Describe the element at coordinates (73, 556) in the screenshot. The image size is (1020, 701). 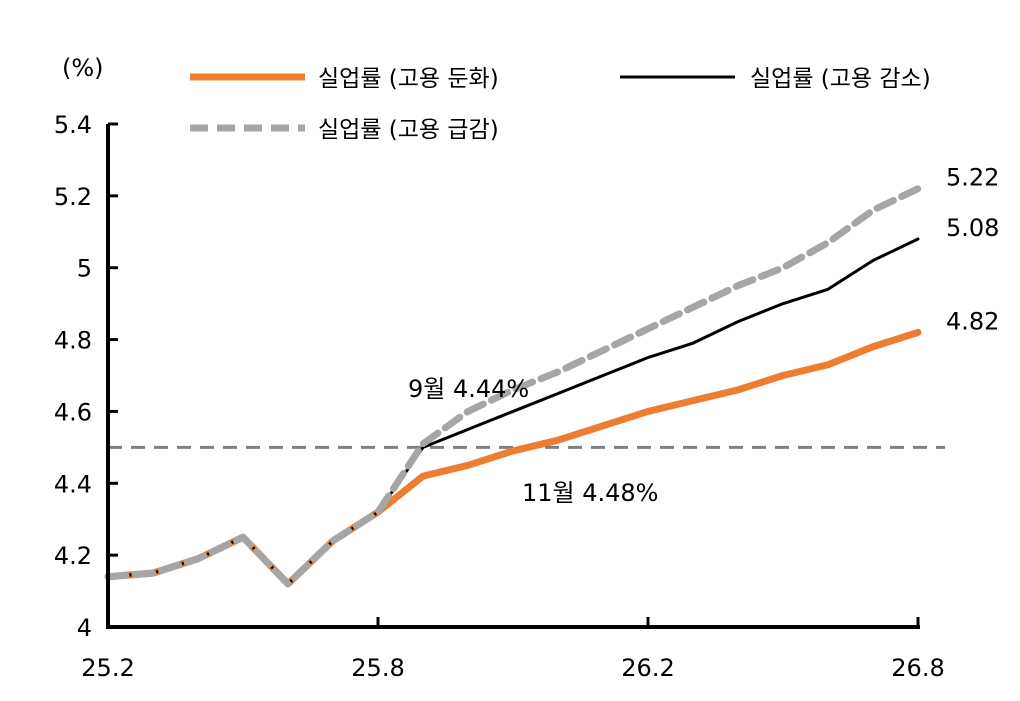
I see `y-tick-label: 4.2` at that location.